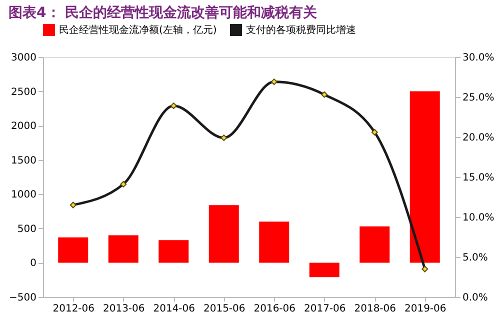 The width and height of the screenshot is (502, 321). Describe the element at coordinates (33, 264) in the screenshot. I see `y-tick-label: 0` at that location.